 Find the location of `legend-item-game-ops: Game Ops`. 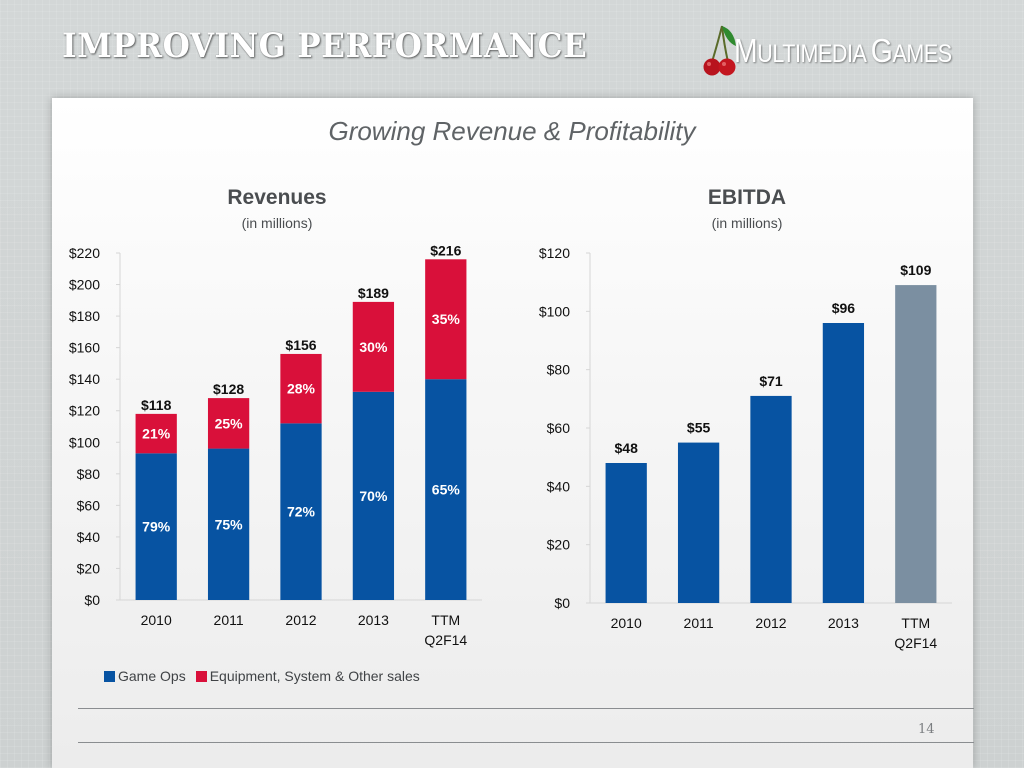

legend-item-game-ops: Game Ops is located at coordinates (145, 676).